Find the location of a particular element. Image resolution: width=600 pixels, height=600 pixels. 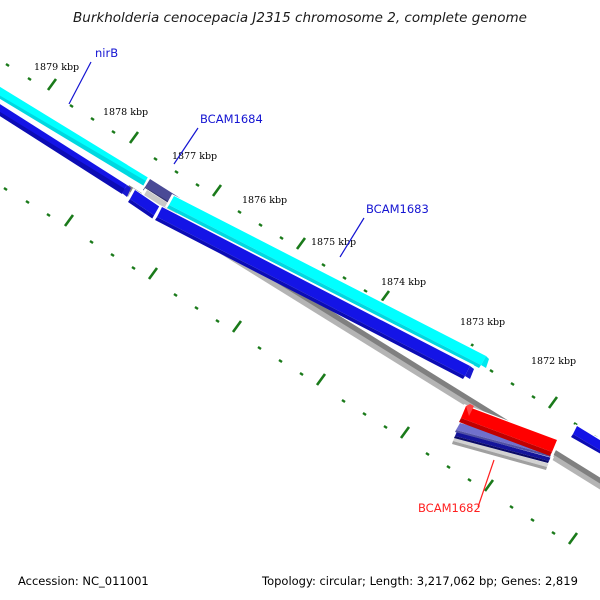

BCAM1683-blue-cap is located at coordinates (469, 372).